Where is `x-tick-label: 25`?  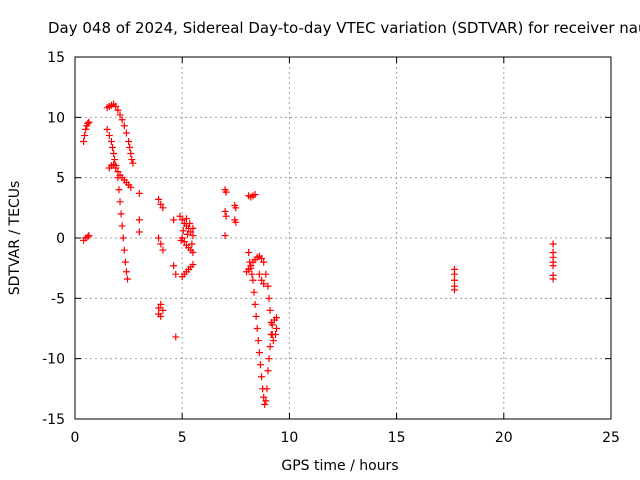
x-tick-label: 25 is located at coordinates (611, 438).